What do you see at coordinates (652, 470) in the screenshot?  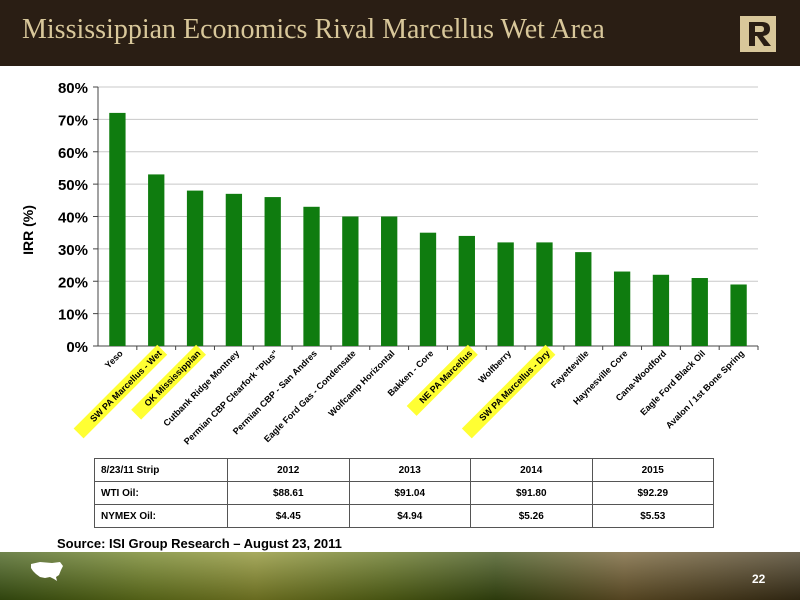 I see `table-header-cell: 2015` at bounding box center [652, 470].